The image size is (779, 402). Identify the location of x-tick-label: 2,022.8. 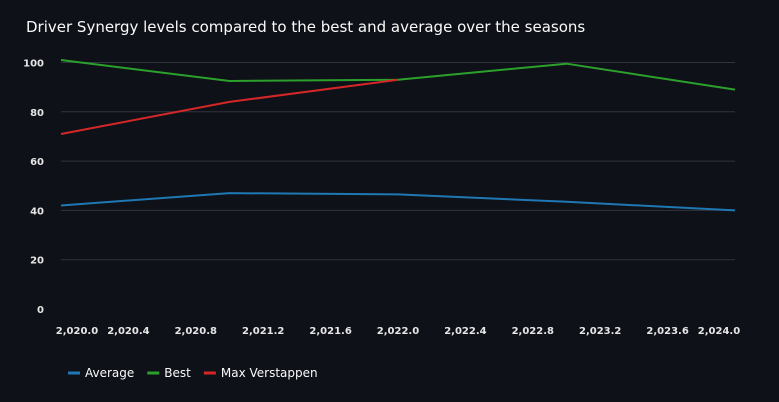
(533, 331).